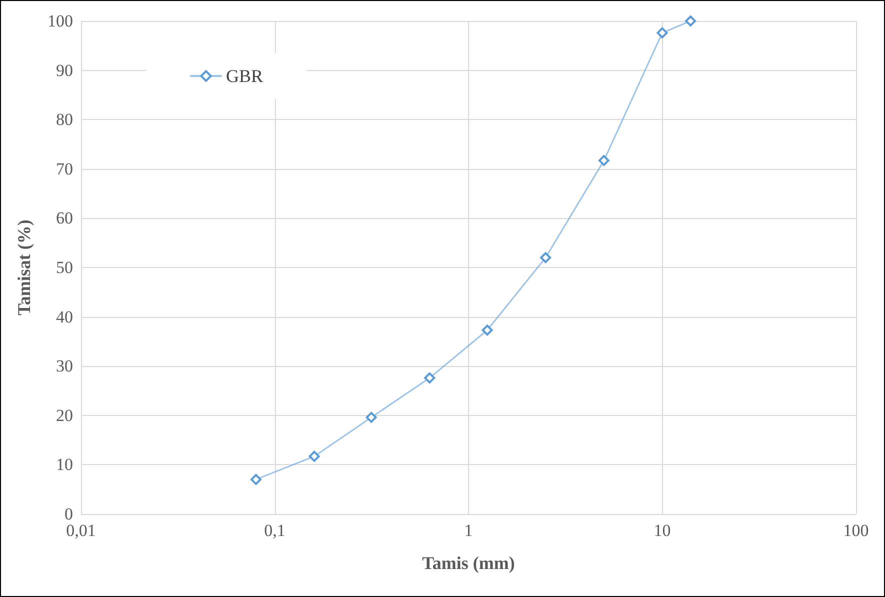 Image resolution: width=885 pixels, height=597 pixels. What do you see at coordinates (64, 366) in the screenshot?
I see `y-tick-label: 30` at bounding box center [64, 366].